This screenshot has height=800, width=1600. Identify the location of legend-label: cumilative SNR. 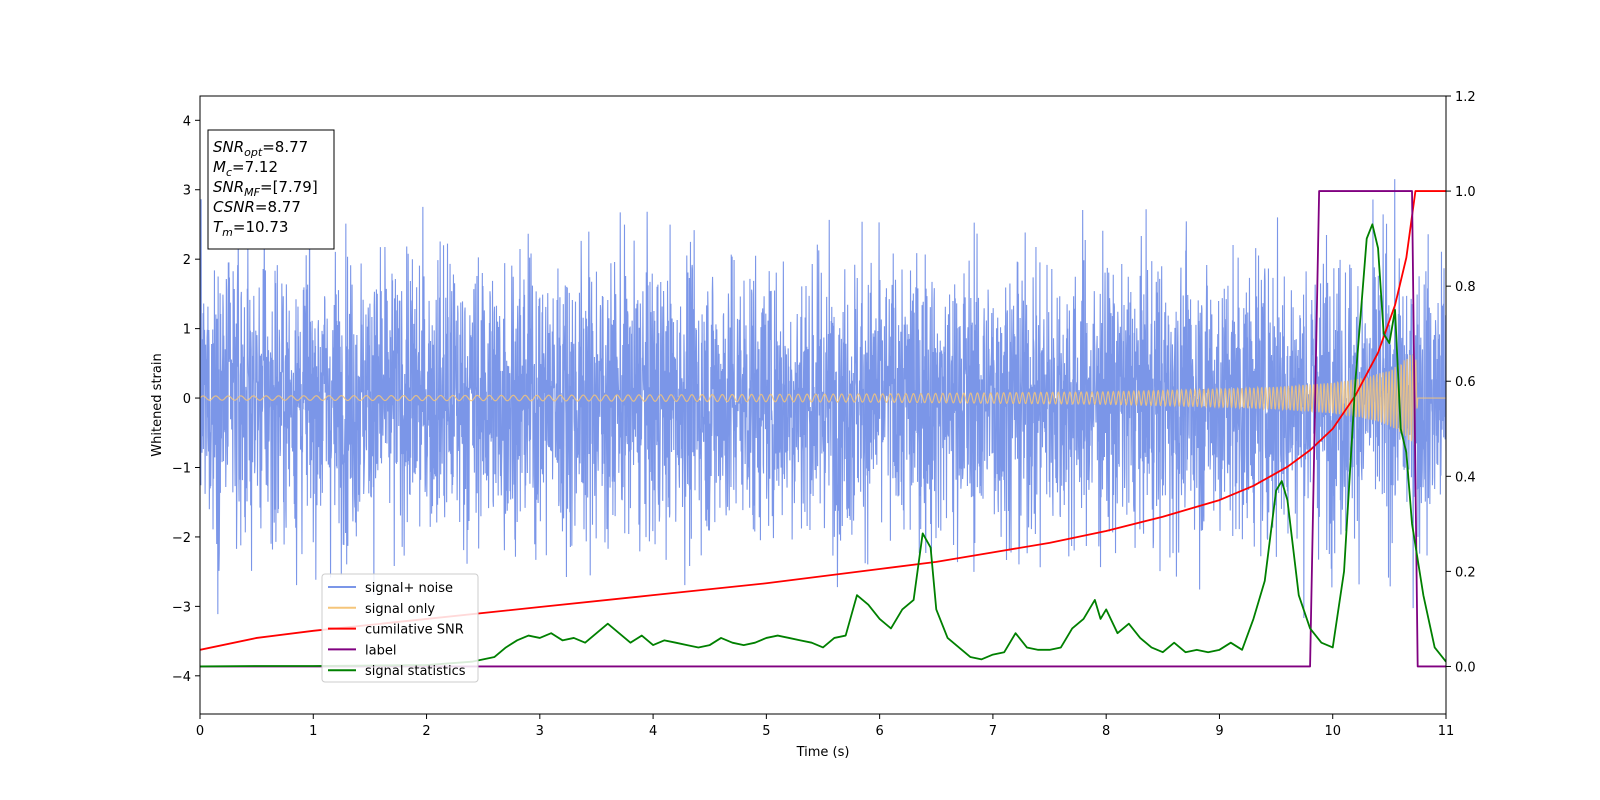
(414, 630).